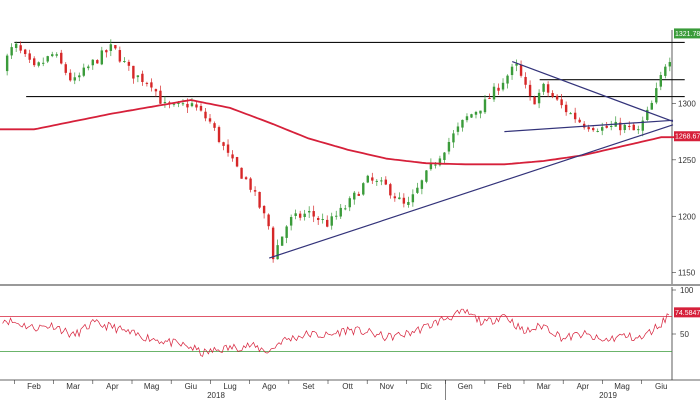 This screenshot has width=700, height=405. I want to click on price-y-tick-label-1: 1200, so click(687, 216).